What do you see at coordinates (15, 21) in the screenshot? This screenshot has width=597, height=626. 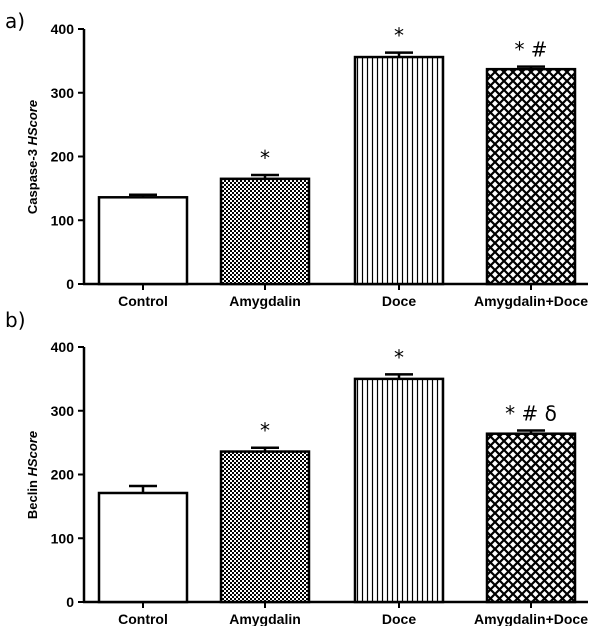 I see `panel-label: a)` at bounding box center [15, 21].